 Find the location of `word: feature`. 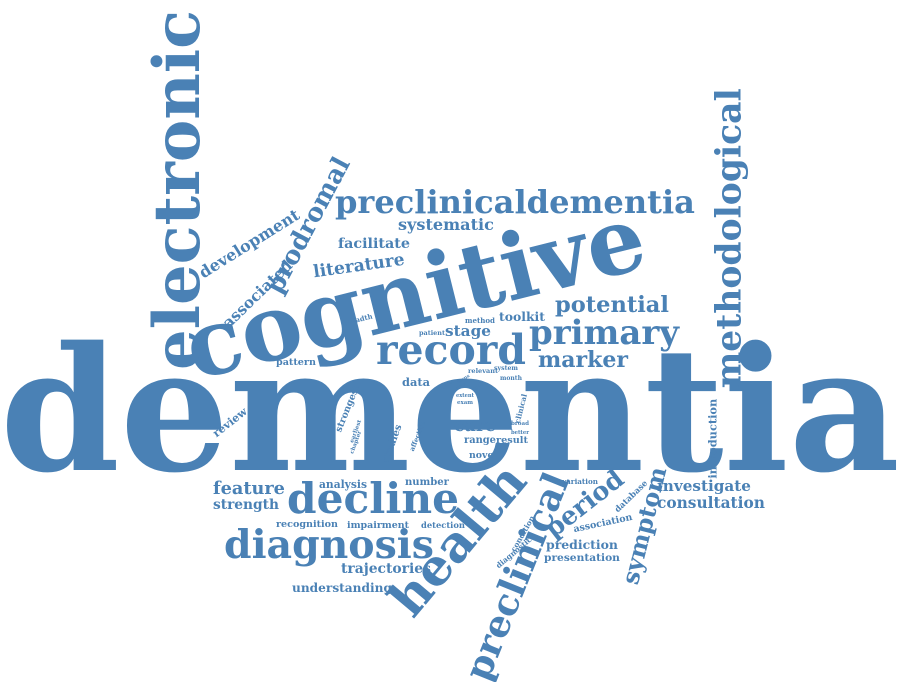

word: feature is located at coordinates (249, 488).